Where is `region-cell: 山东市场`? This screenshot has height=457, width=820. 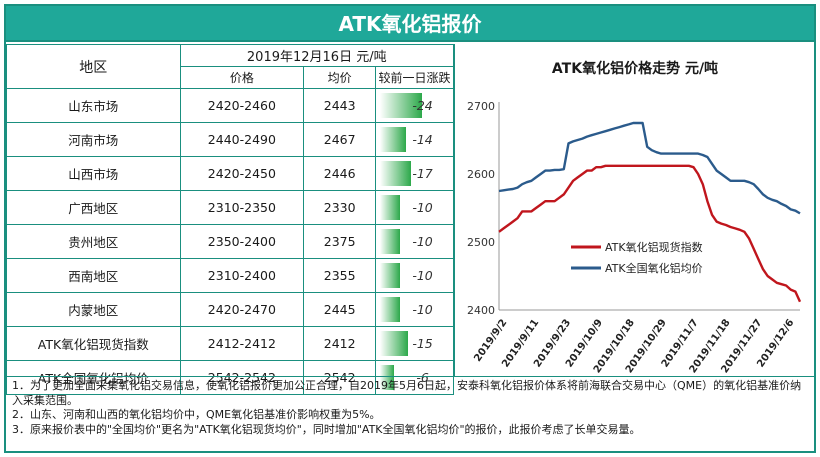
region-cell: 山东市场 is located at coordinates (93, 105).